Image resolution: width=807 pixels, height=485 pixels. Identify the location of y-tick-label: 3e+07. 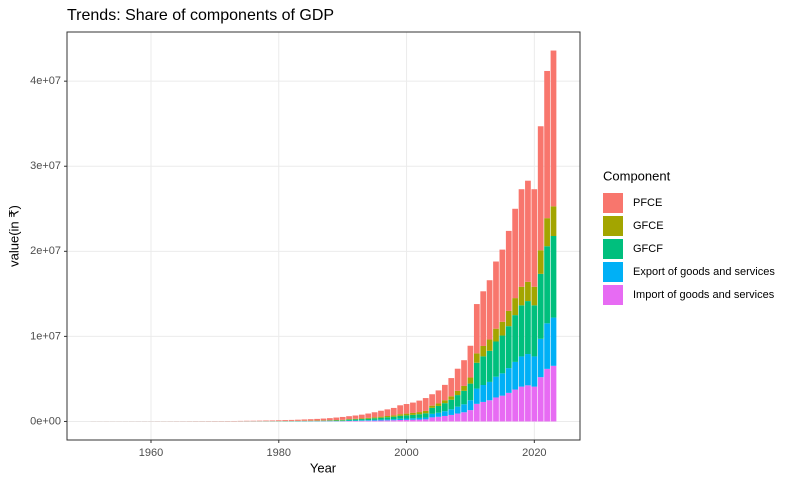
(45, 166).